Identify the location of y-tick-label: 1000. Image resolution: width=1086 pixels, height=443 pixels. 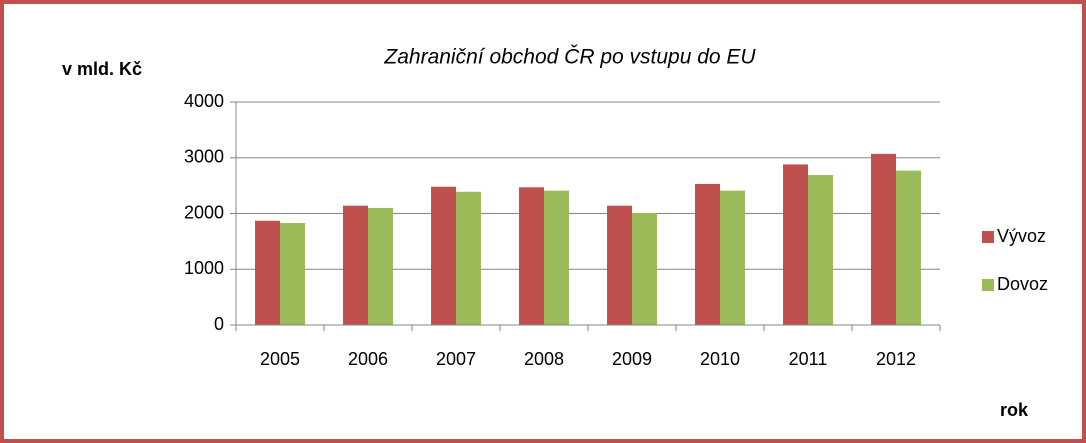
(204, 268).